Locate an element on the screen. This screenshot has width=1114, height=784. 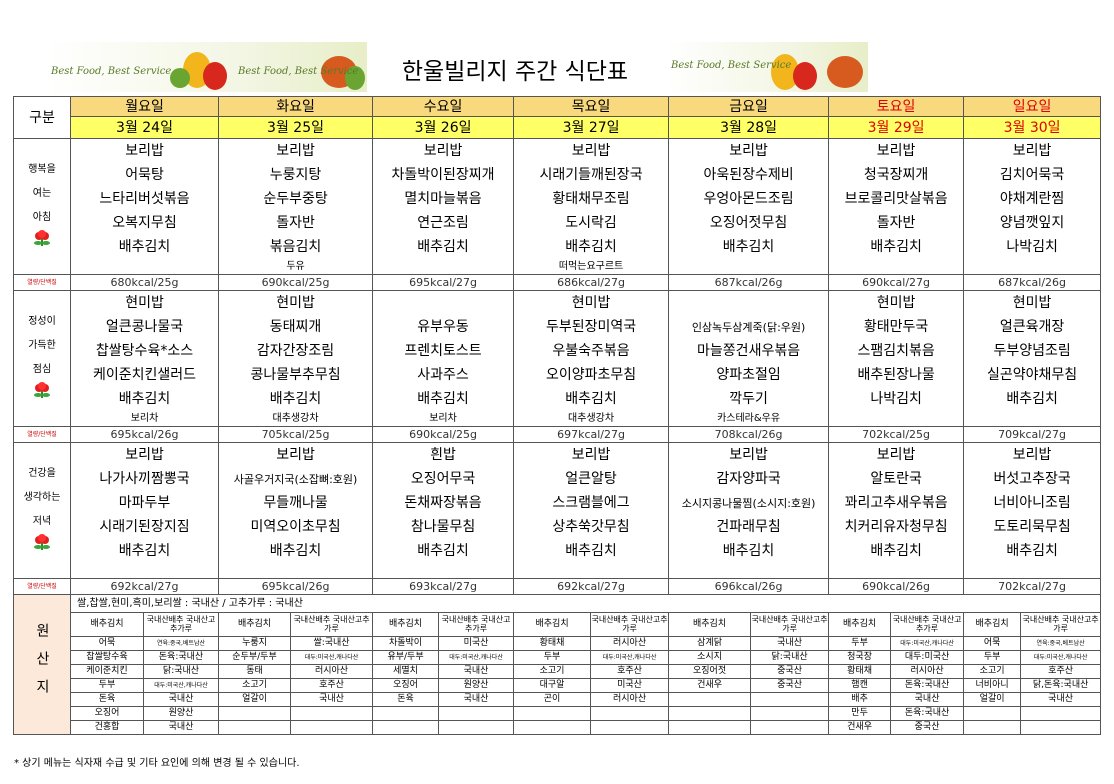
menu-item: 차돌박이된장찌개 is located at coordinates (443, 175).